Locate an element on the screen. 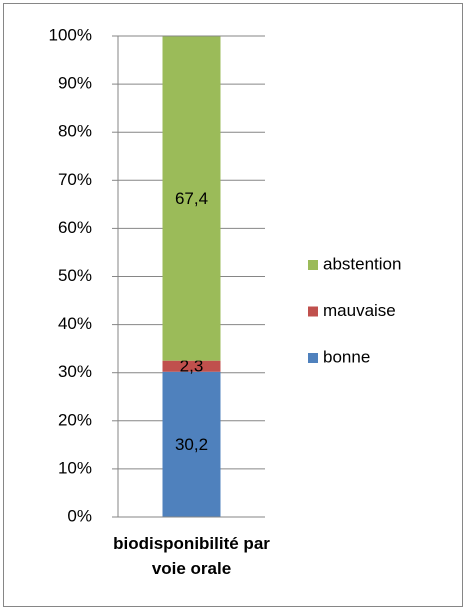 The width and height of the screenshot is (466, 611). y-tick-label: 10% is located at coordinates (75, 467).